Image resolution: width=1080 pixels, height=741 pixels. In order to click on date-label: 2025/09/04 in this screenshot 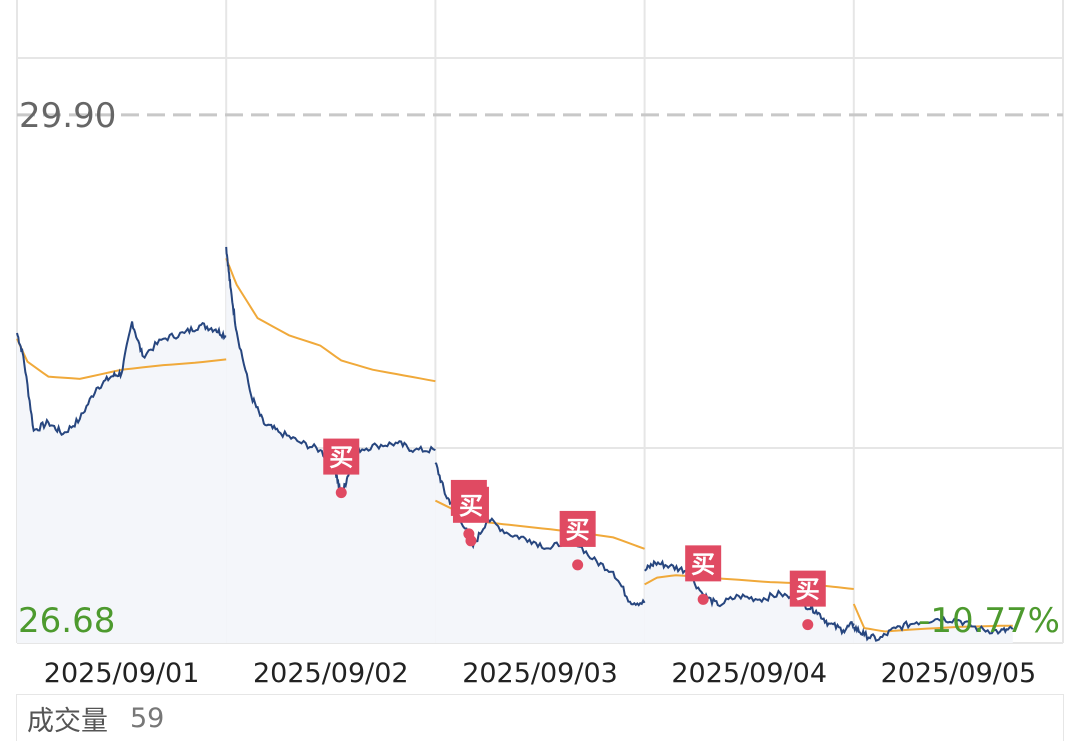, I will do `click(749, 673)`.